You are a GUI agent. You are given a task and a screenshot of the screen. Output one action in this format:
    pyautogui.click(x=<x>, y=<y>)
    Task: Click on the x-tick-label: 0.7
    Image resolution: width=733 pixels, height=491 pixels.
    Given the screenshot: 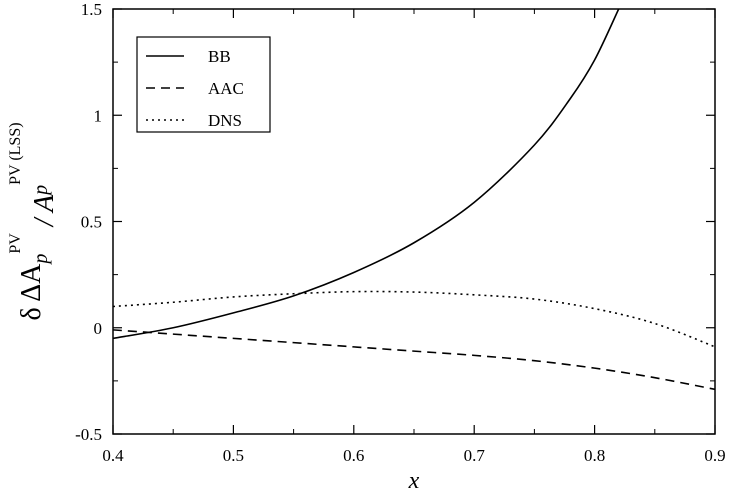 What is the action you would take?
    pyautogui.click(x=475, y=455)
    